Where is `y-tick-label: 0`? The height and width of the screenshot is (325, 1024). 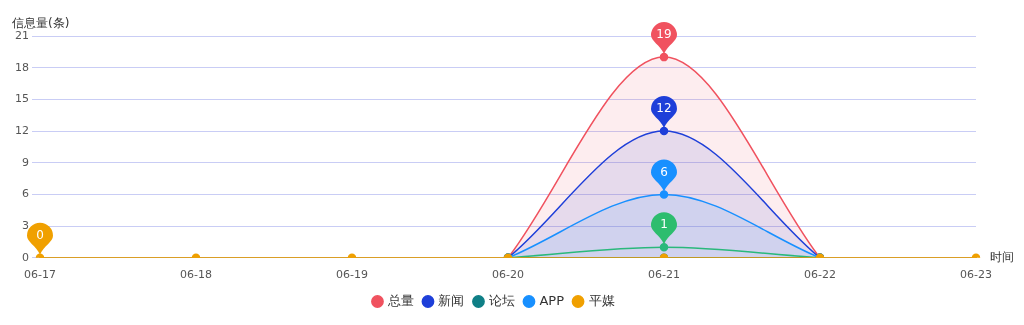
y-tick-label: 0 is located at coordinates (25, 257).